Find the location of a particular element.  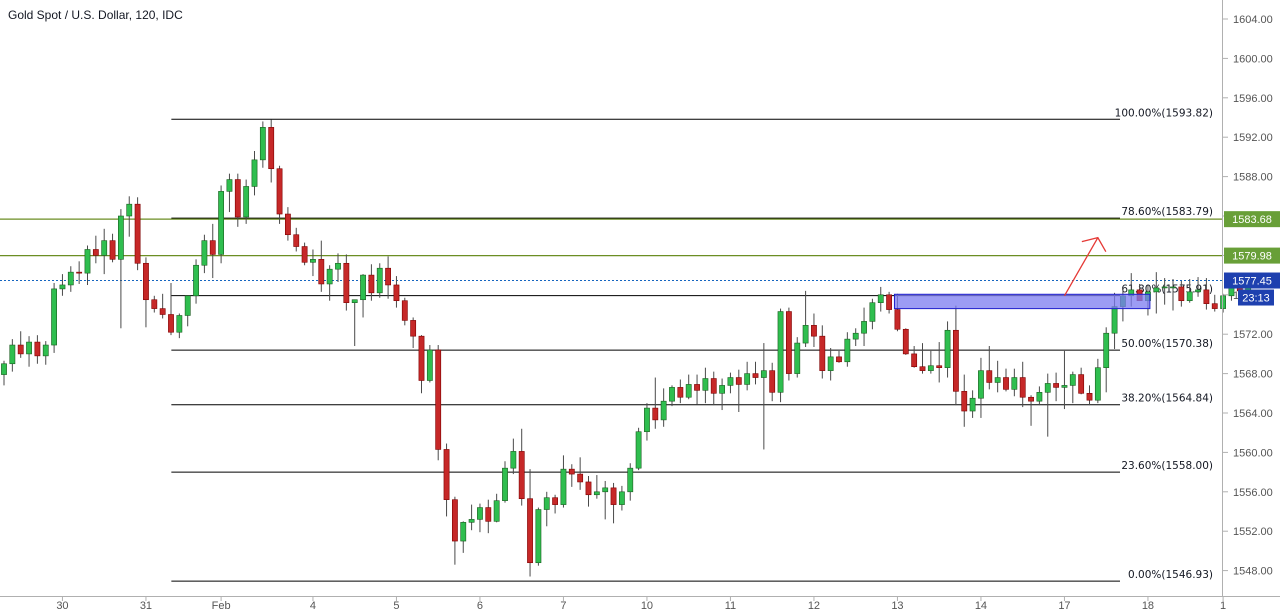

level-price-badge-bg is located at coordinates (1252, 219).